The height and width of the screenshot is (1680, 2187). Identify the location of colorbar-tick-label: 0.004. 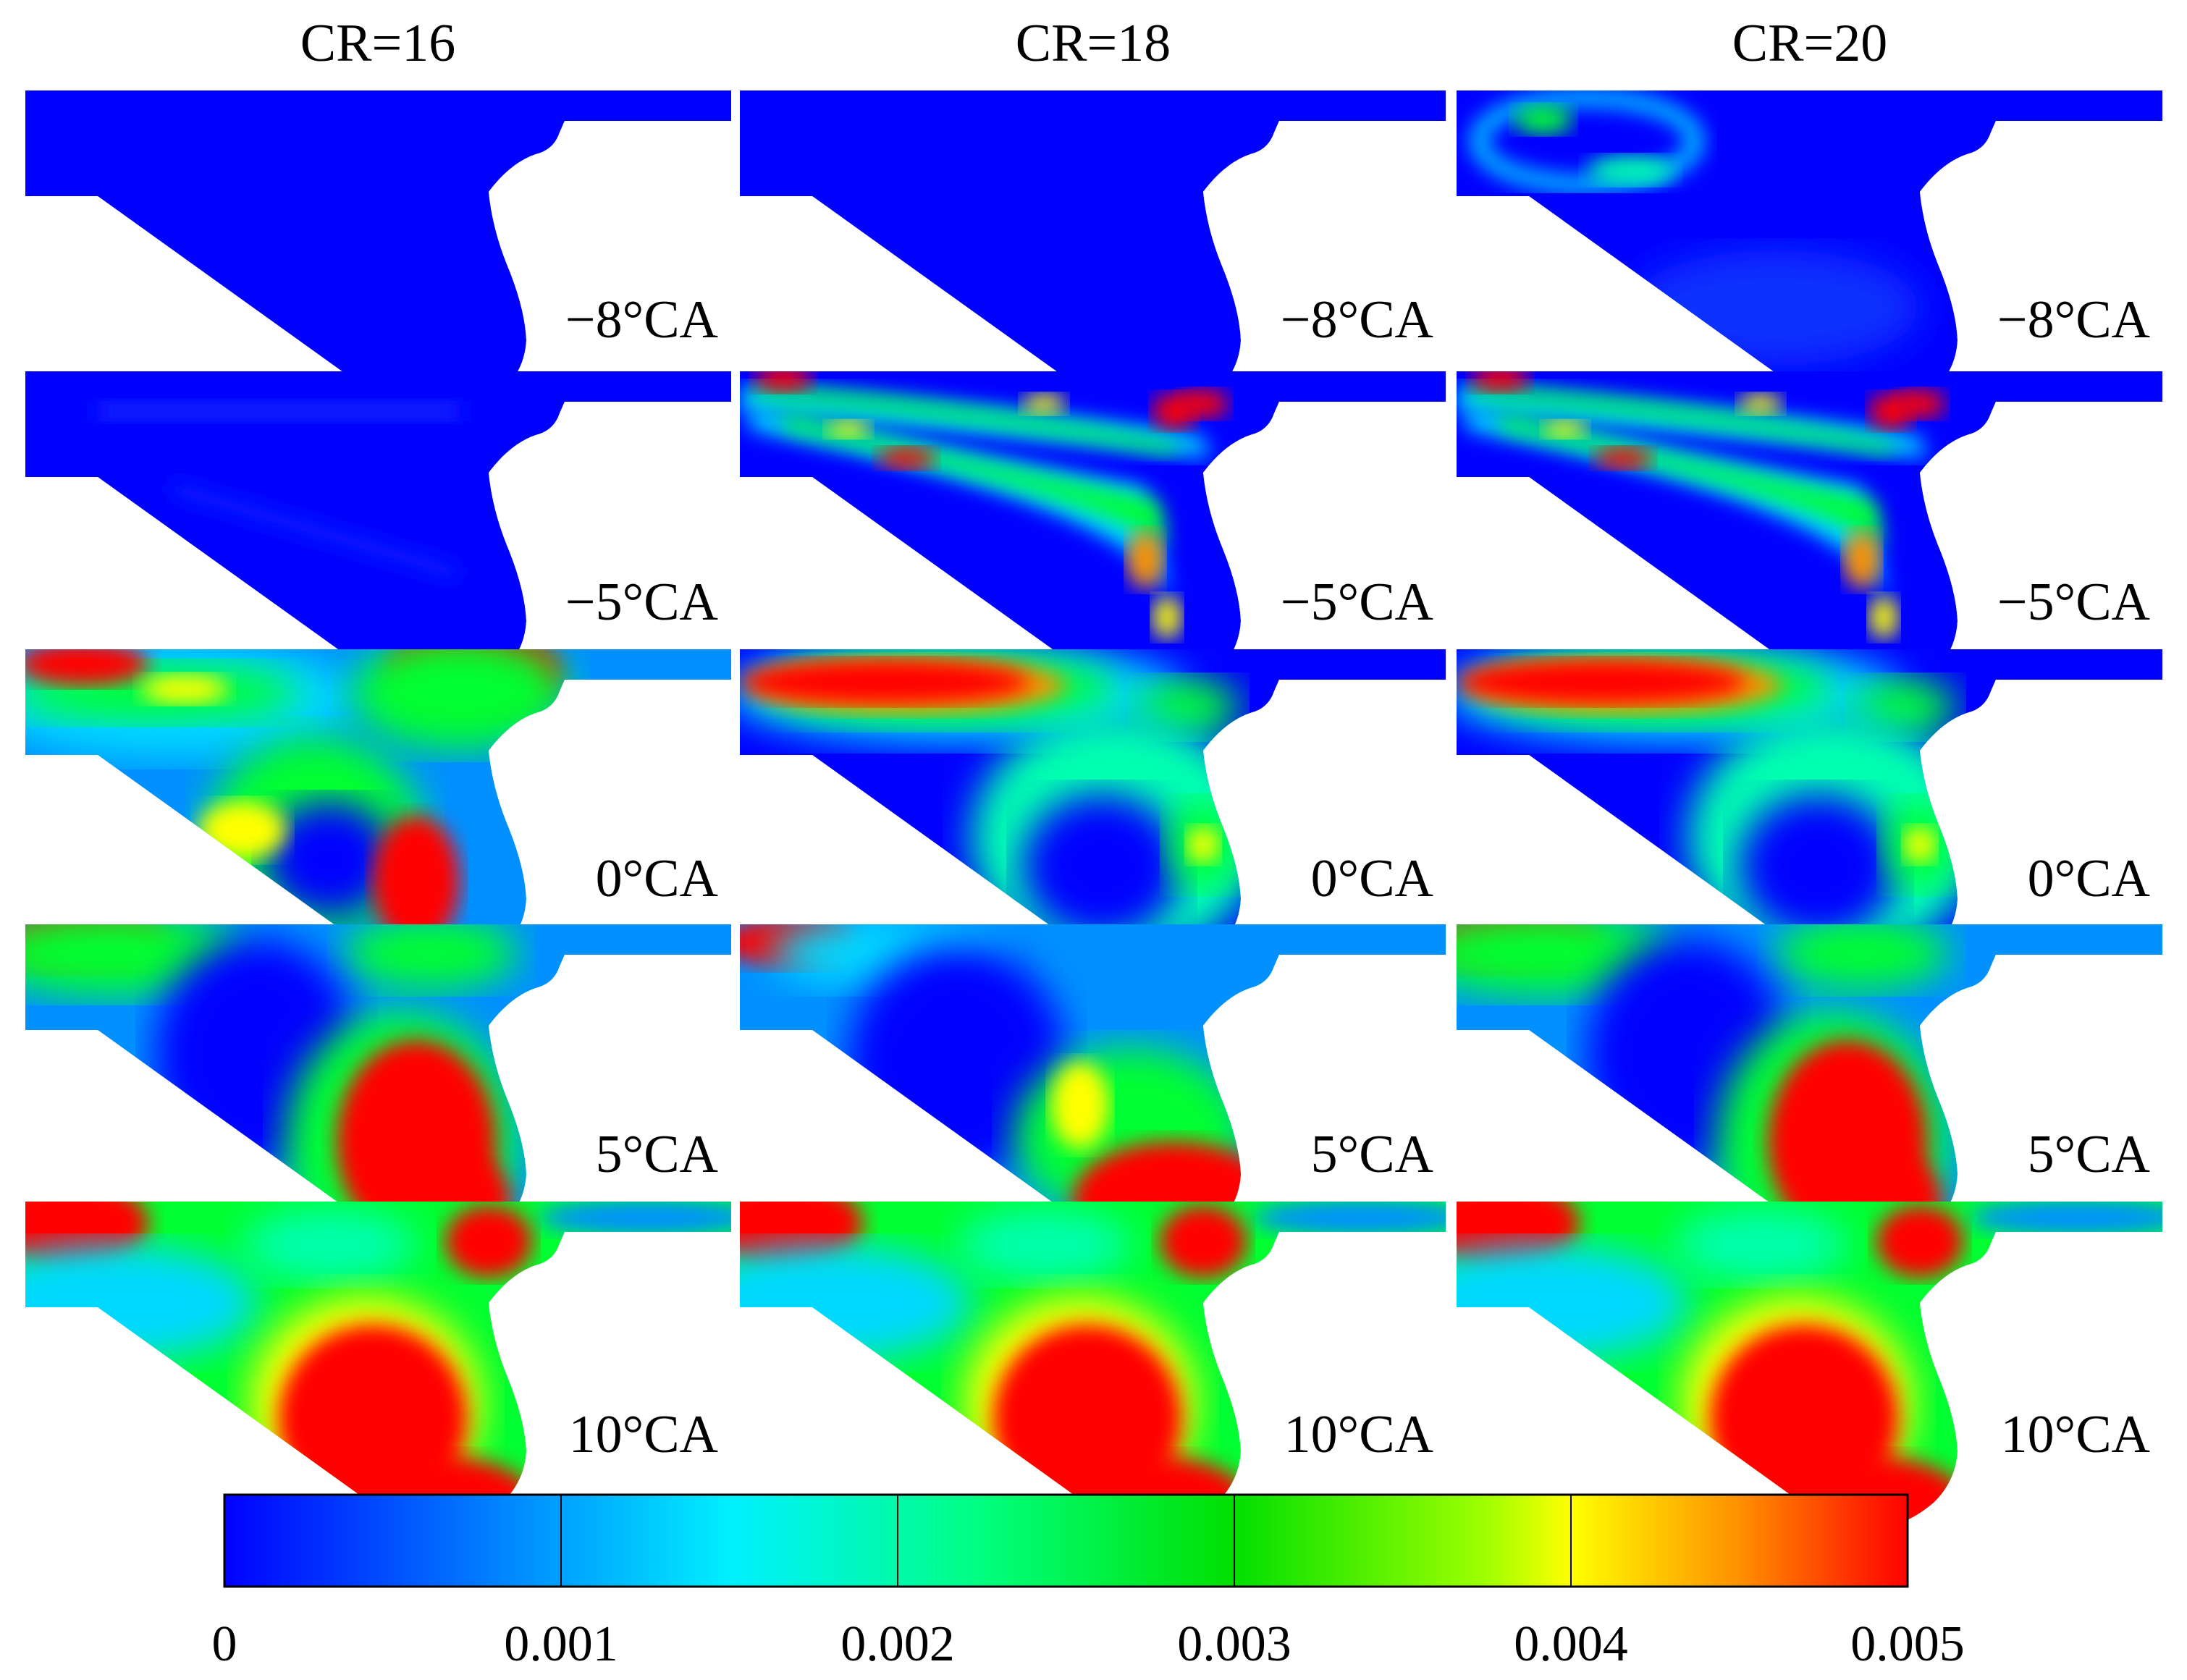
(1571, 1644).